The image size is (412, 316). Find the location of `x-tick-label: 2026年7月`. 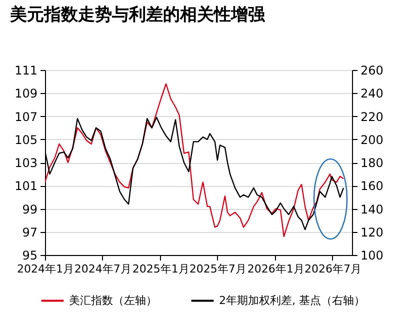

x-tick-label: 2026年7月 is located at coordinates (333, 269).